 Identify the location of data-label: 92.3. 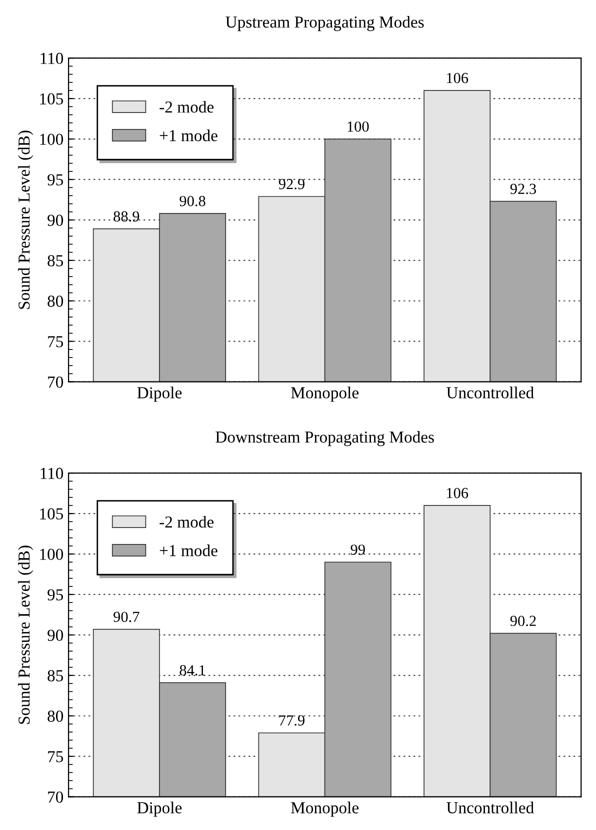
(523, 189).